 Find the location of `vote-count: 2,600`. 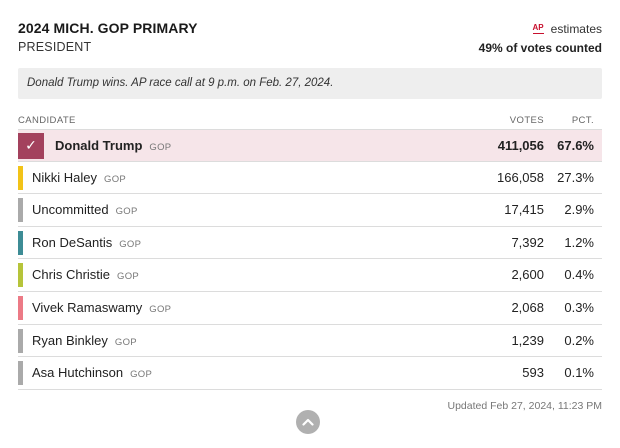

vote-count: 2,600 is located at coordinates (527, 275).